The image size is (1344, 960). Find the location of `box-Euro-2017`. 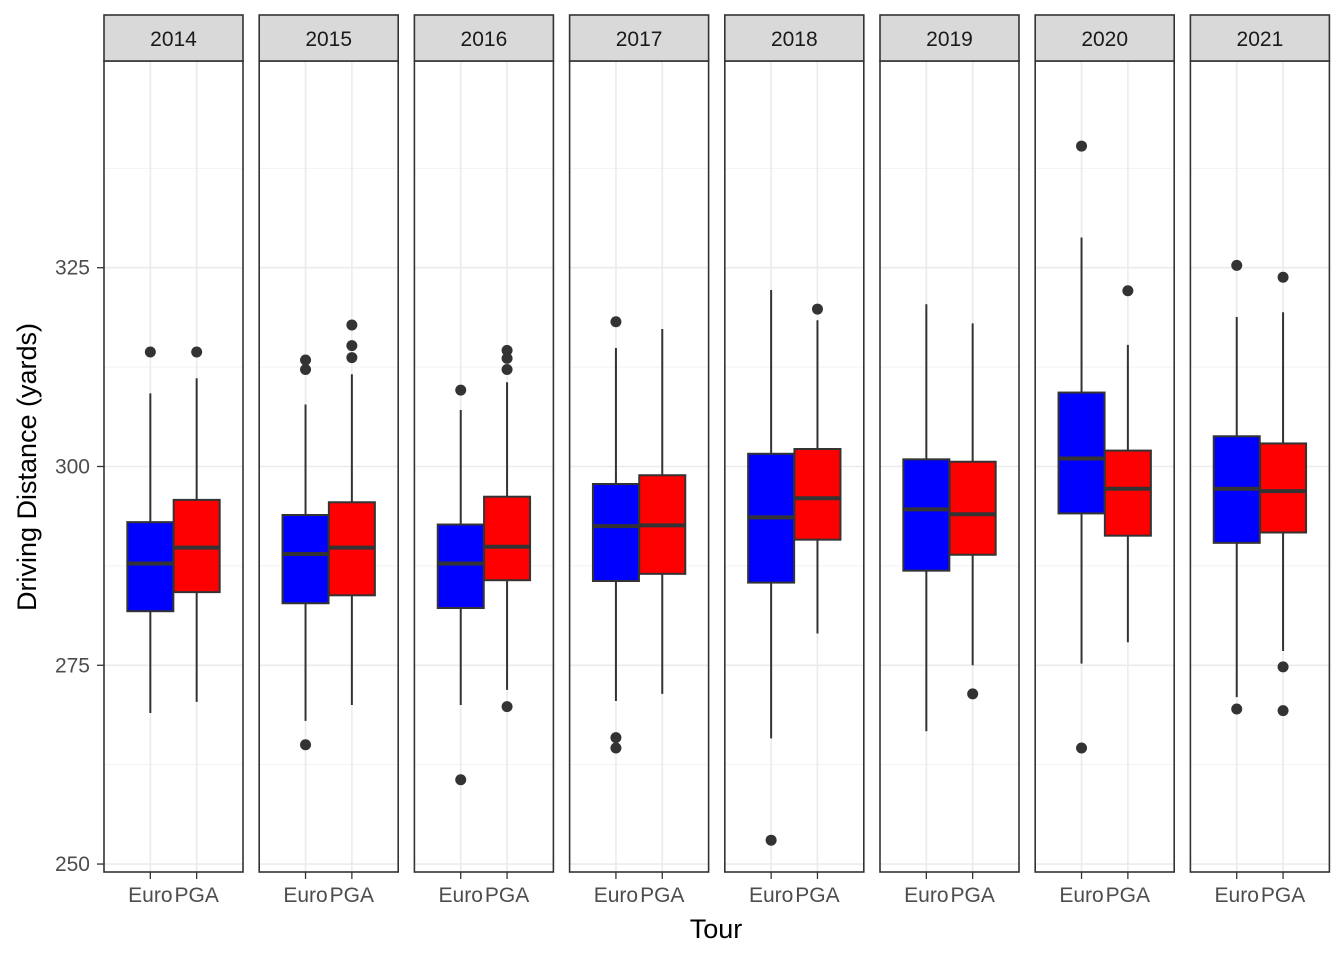

box-Euro-2017 is located at coordinates (615, 535).